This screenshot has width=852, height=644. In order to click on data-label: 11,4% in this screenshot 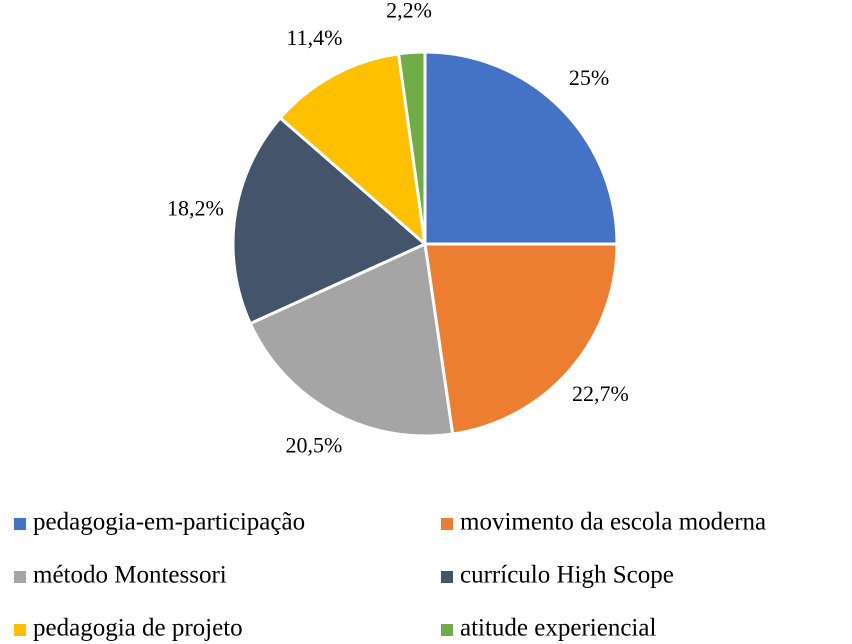, I will do `click(315, 37)`.